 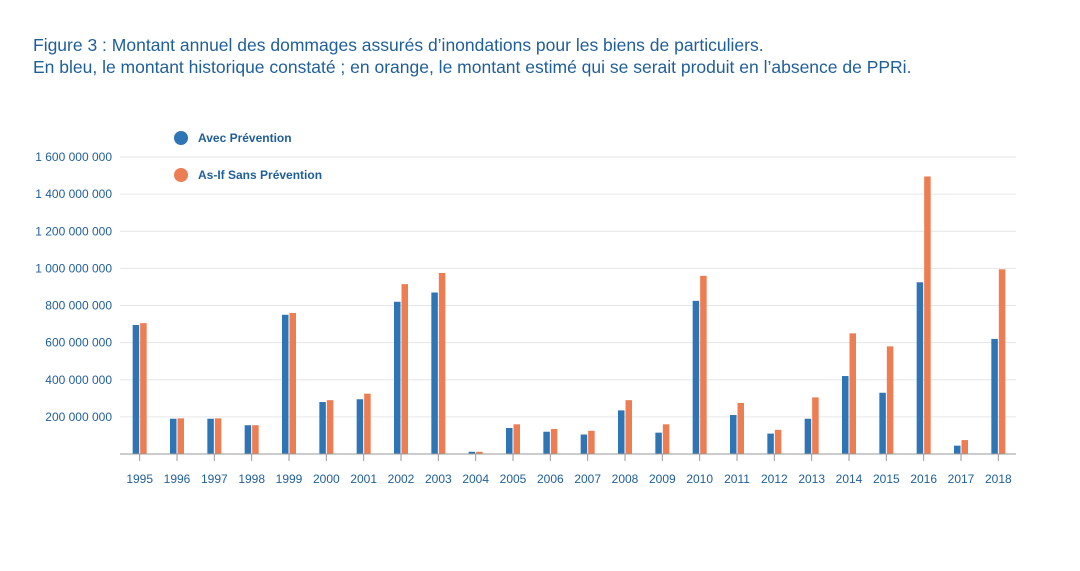 I want to click on bar-sans-2008, so click(x=628, y=427).